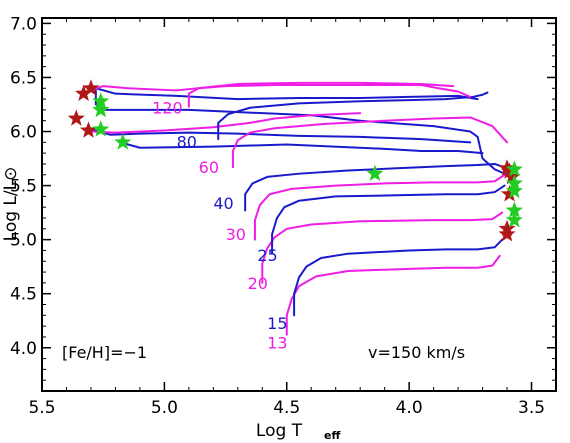 The image size is (570, 443). I want to click on x-axis-label-subscript: eff, so click(332, 435).